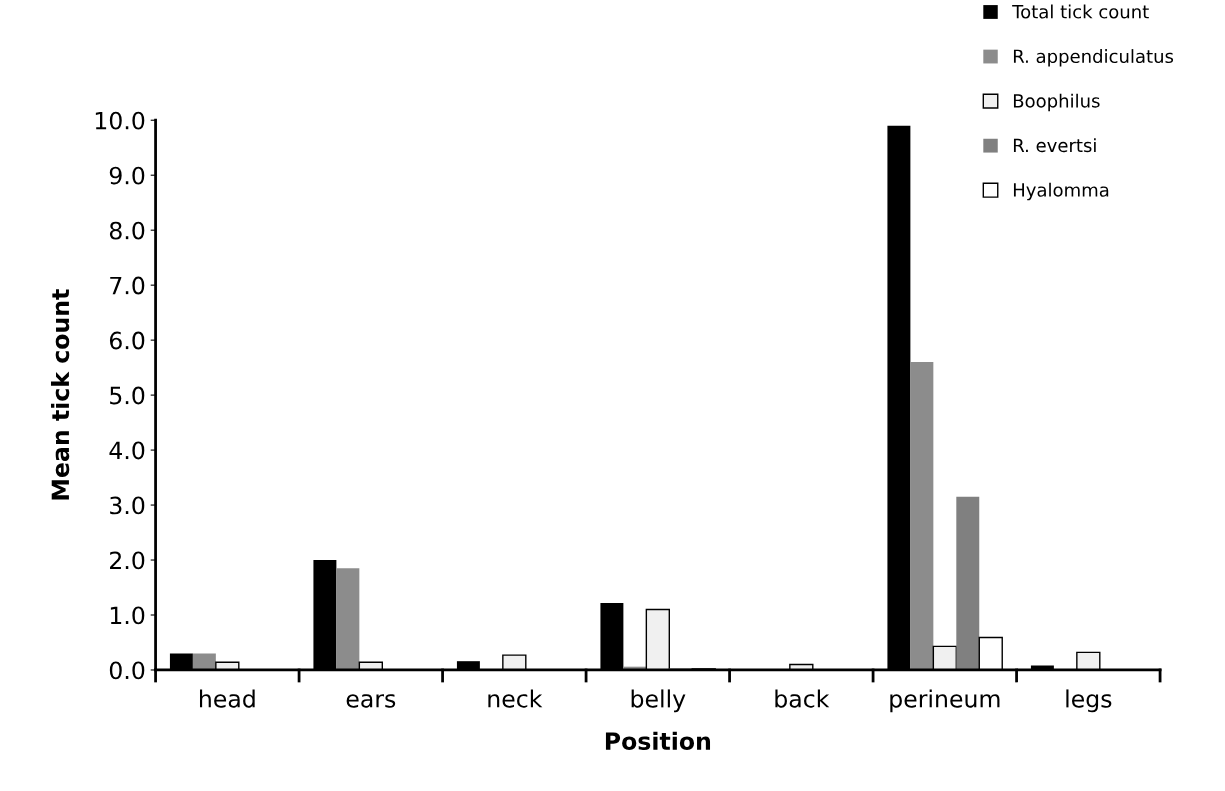 Image resolution: width=1225 pixels, height=791 pixels. Describe the element at coordinates (1056, 102) in the screenshot. I see `legend-label: Boophilus` at that location.